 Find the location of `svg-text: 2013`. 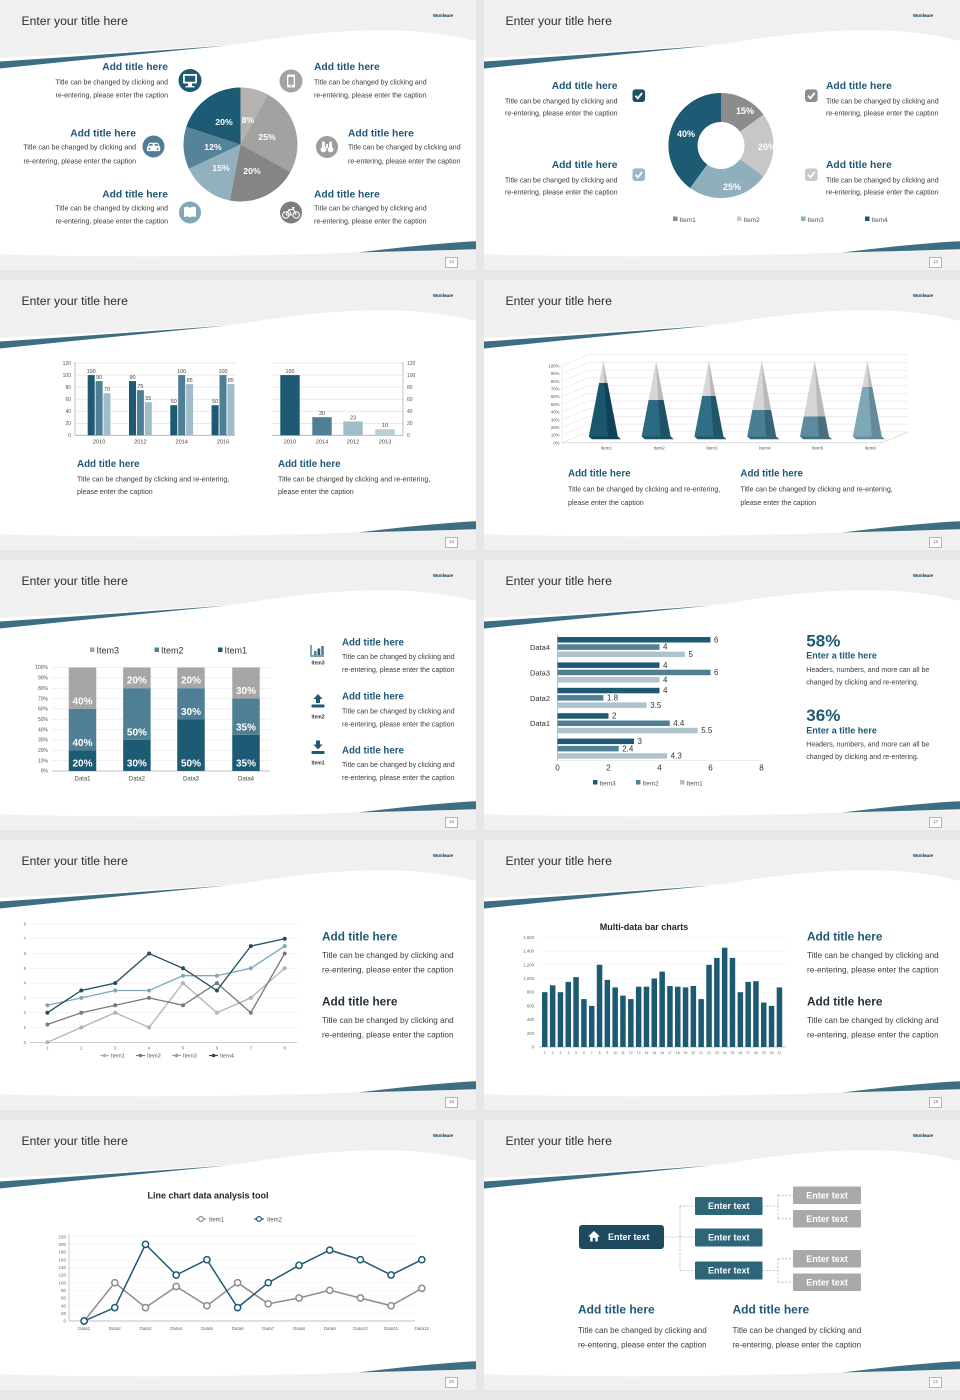

svg-text: 2013 is located at coordinates (385, 442).